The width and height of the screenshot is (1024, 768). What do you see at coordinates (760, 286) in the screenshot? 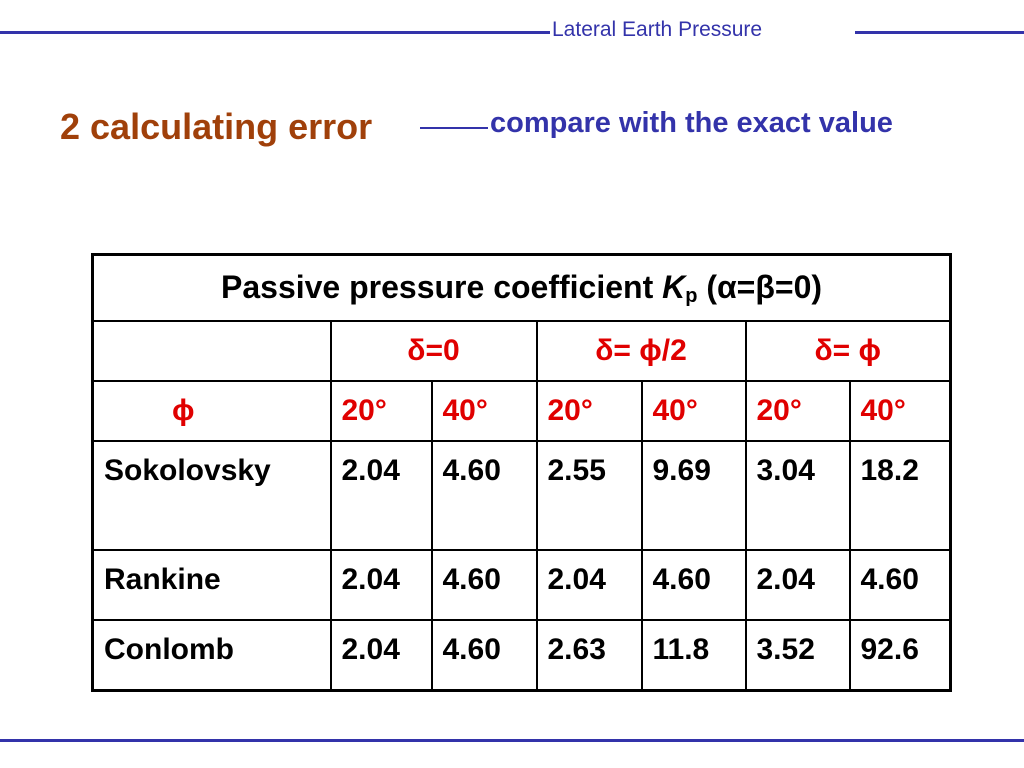
I see `caption-condition: (α=β=0)` at bounding box center [760, 286].